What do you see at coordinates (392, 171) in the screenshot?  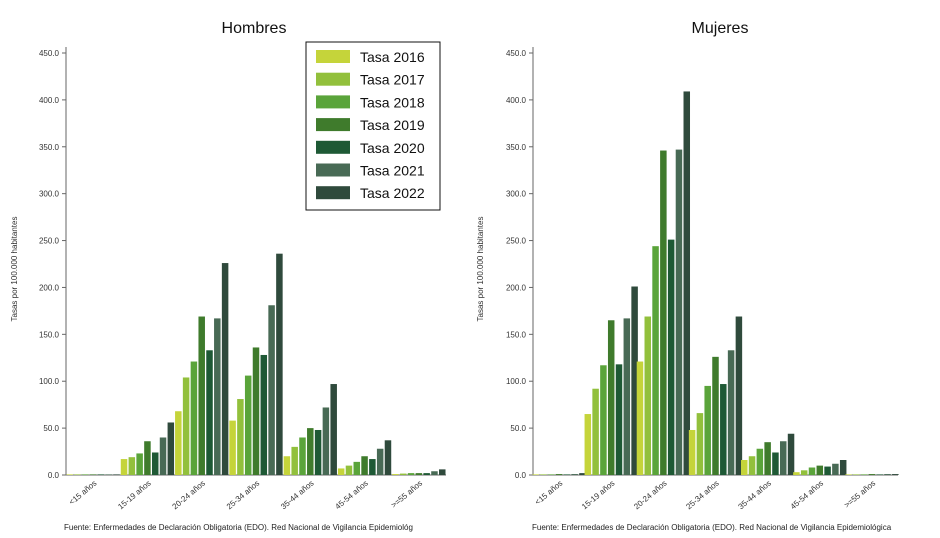 I see `legend-label: Tasa 2021` at bounding box center [392, 171].